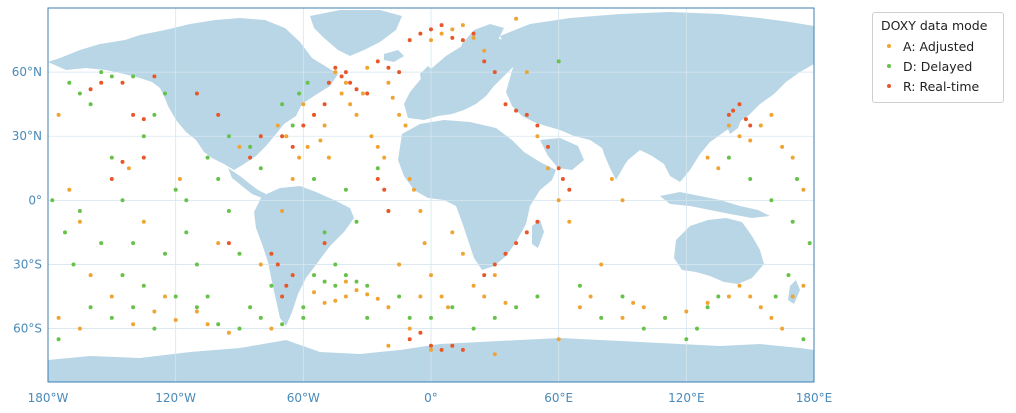  I want to click on scandinavia-landmass, so click(480, 46).